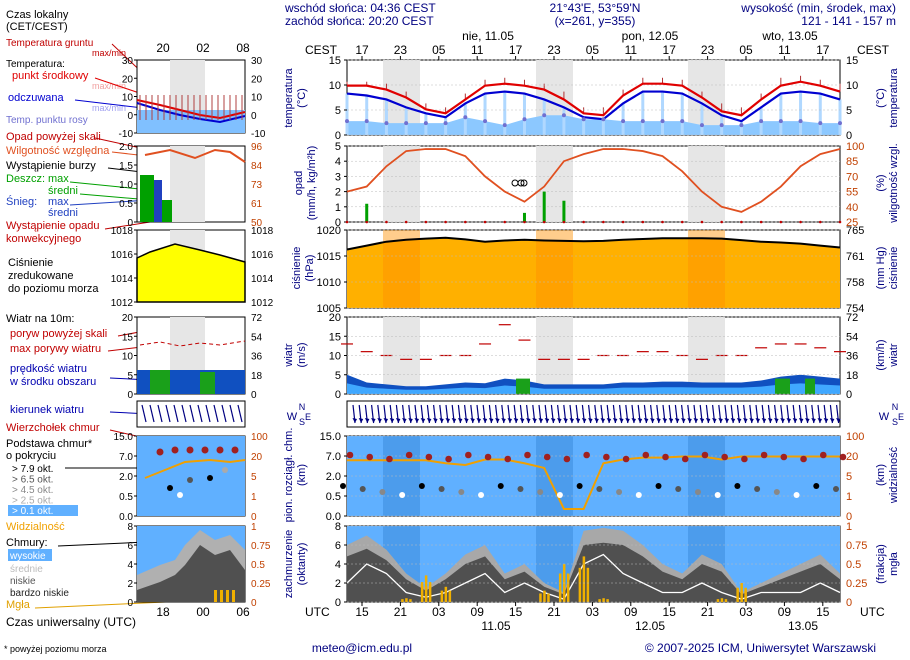 This screenshot has width=910, height=660. What do you see at coordinates (203, 48) in the screenshot?
I see `mini-local-tick: 02` at bounding box center [203, 48].